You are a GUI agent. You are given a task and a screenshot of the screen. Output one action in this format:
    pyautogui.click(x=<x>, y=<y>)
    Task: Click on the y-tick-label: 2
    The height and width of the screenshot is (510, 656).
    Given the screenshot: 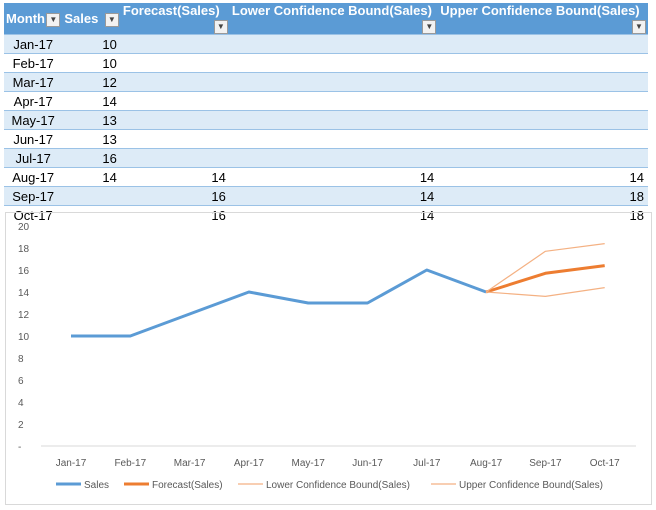 What is the action you would take?
    pyautogui.click(x=21, y=425)
    